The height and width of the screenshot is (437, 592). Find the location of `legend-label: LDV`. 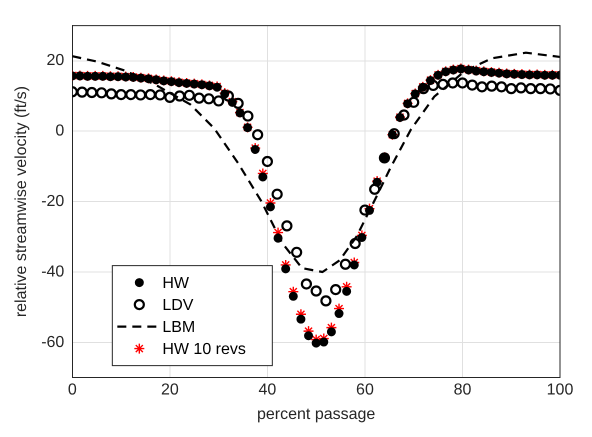

legend-label: LDV is located at coordinates (178, 305).